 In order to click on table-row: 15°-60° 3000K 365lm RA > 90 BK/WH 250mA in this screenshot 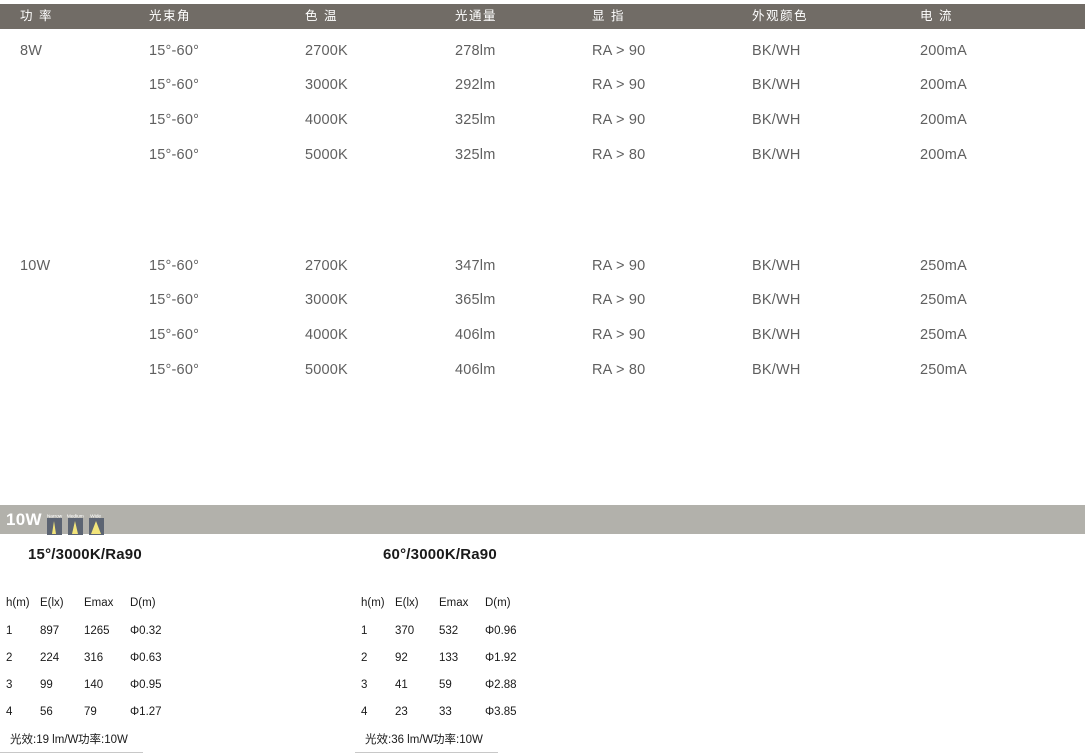, I will do `click(542, 300)`.